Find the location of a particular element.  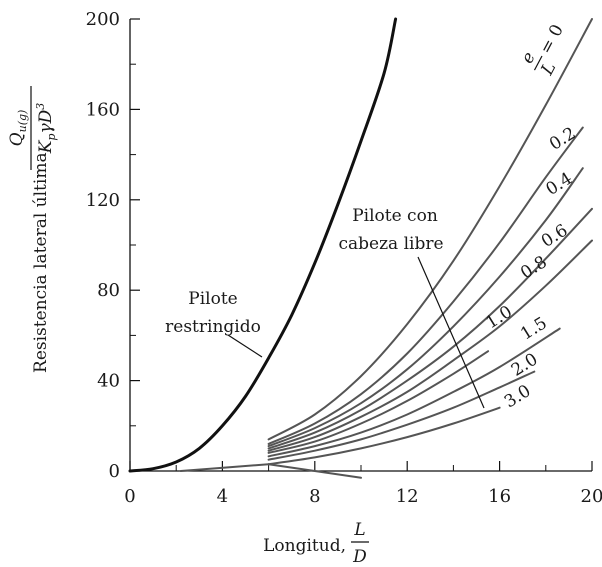

restrained-leader-line is located at coordinates (245, 346).